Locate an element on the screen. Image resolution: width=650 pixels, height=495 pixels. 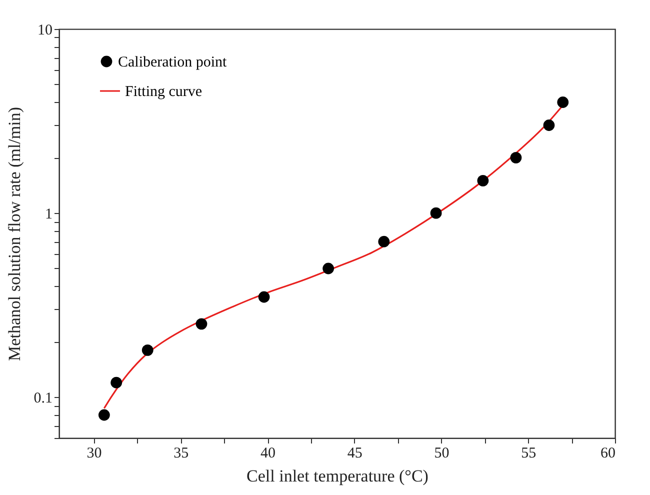
legend-label: Caliberation point is located at coordinates (173, 62).